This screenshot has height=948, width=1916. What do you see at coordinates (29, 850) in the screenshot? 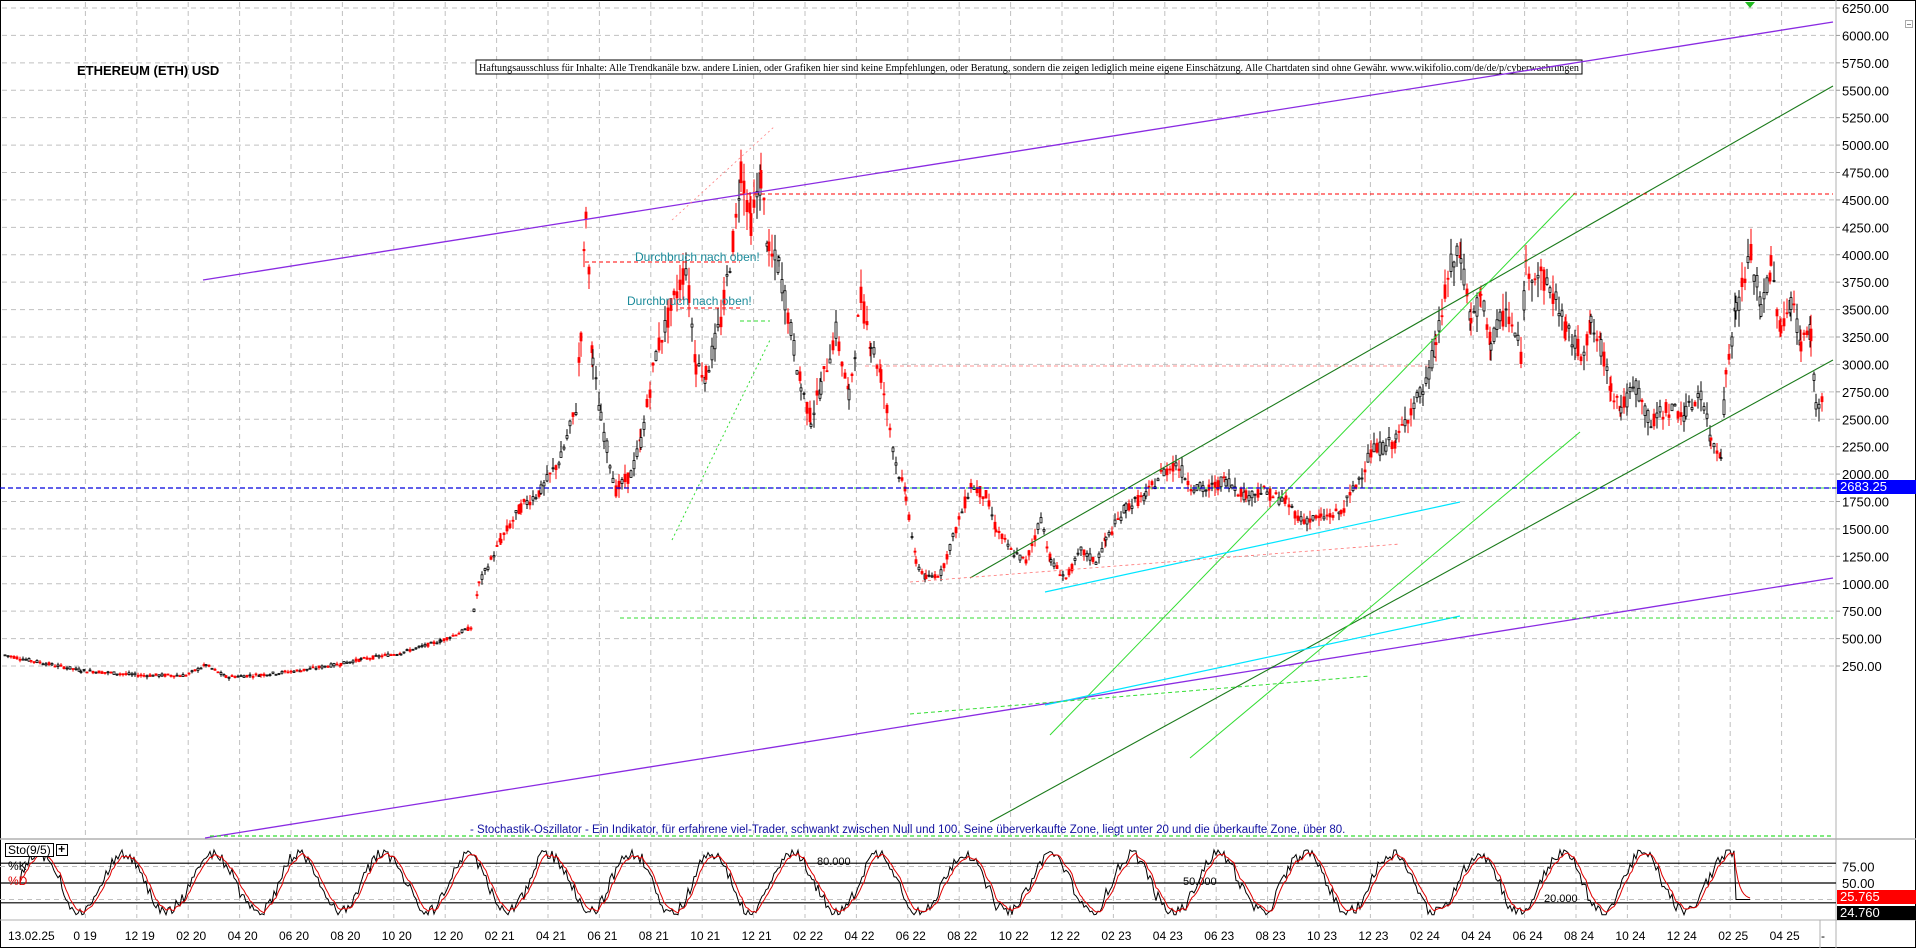
I see `indicator-name: Sto(9/5)` at bounding box center [29, 850].